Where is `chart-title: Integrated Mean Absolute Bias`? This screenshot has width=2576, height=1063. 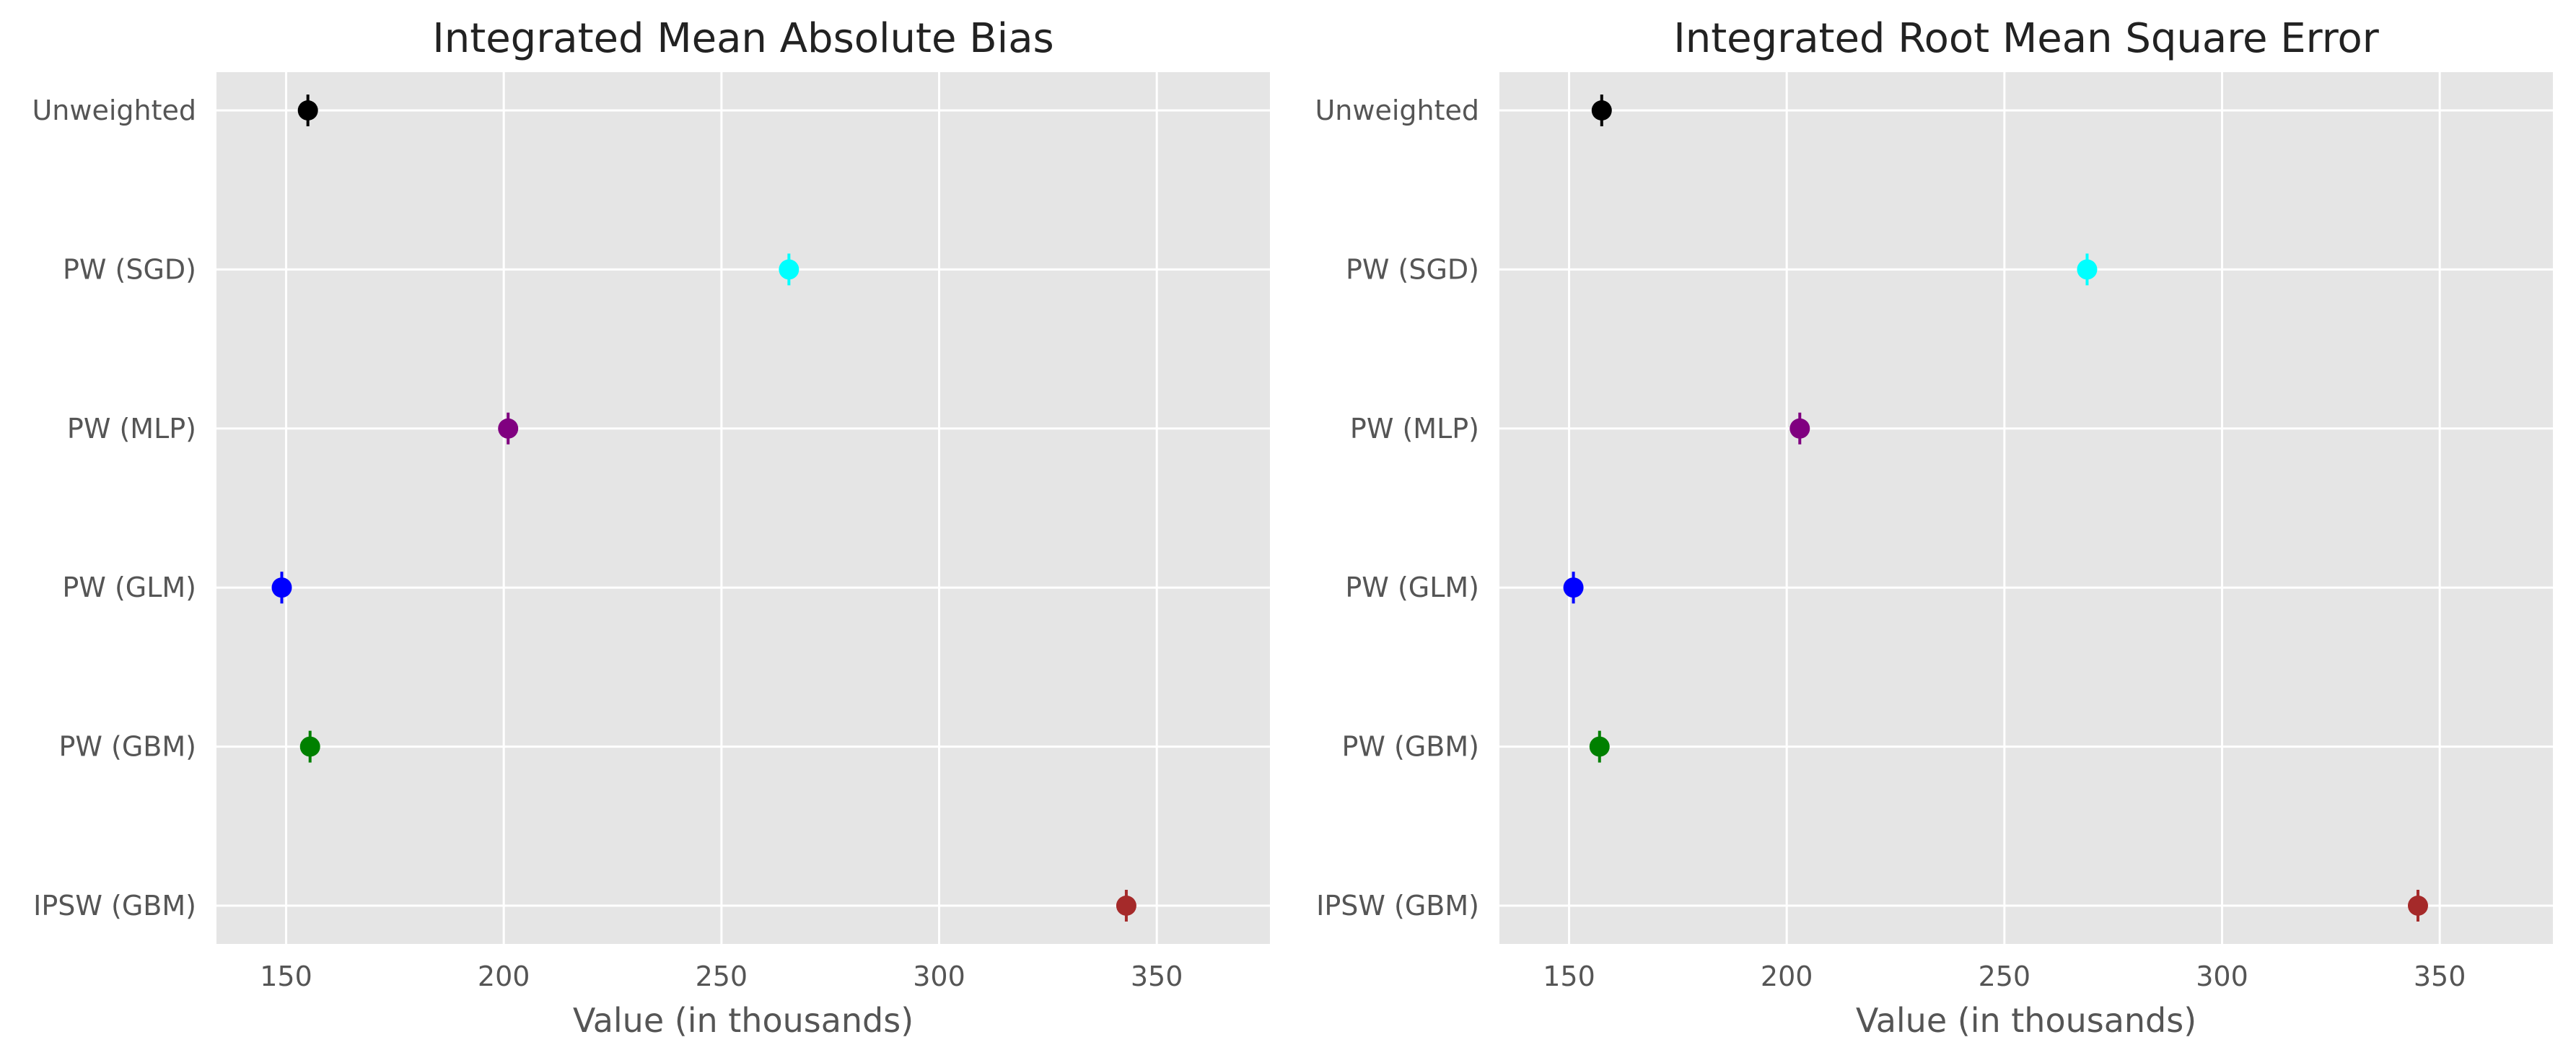
chart-title: Integrated Mean Absolute Bias is located at coordinates (742, 38).